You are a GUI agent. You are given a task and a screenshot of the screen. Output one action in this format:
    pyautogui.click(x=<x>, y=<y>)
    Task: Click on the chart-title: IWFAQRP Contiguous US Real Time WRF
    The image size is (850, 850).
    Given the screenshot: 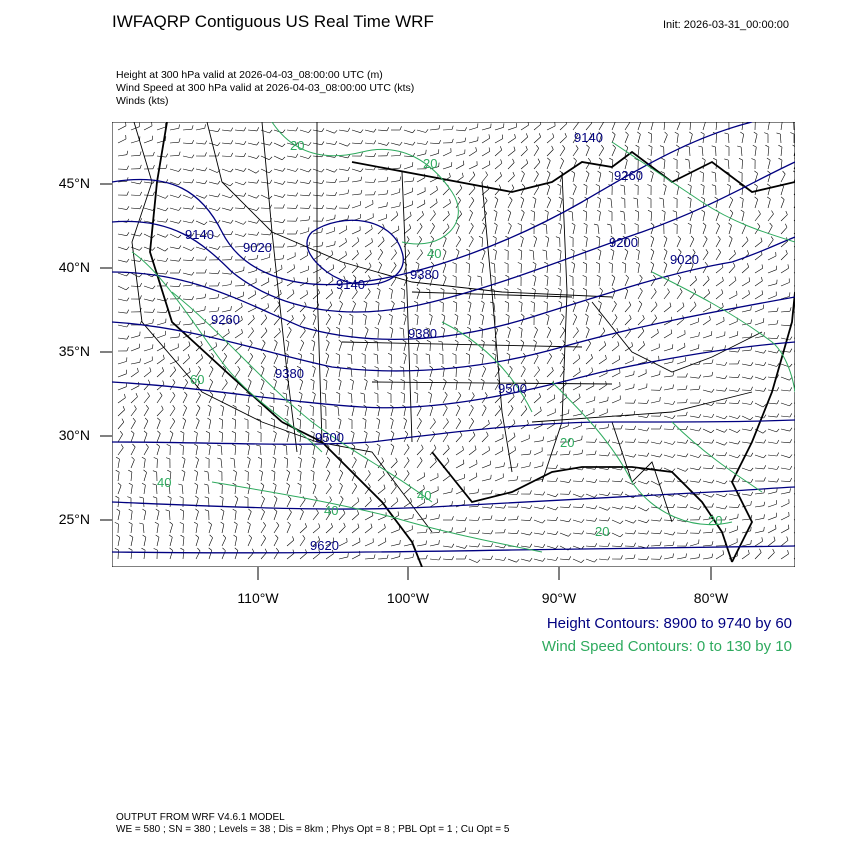 What is the action you would take?
    pyautogui.click(x=273, y=21)
    